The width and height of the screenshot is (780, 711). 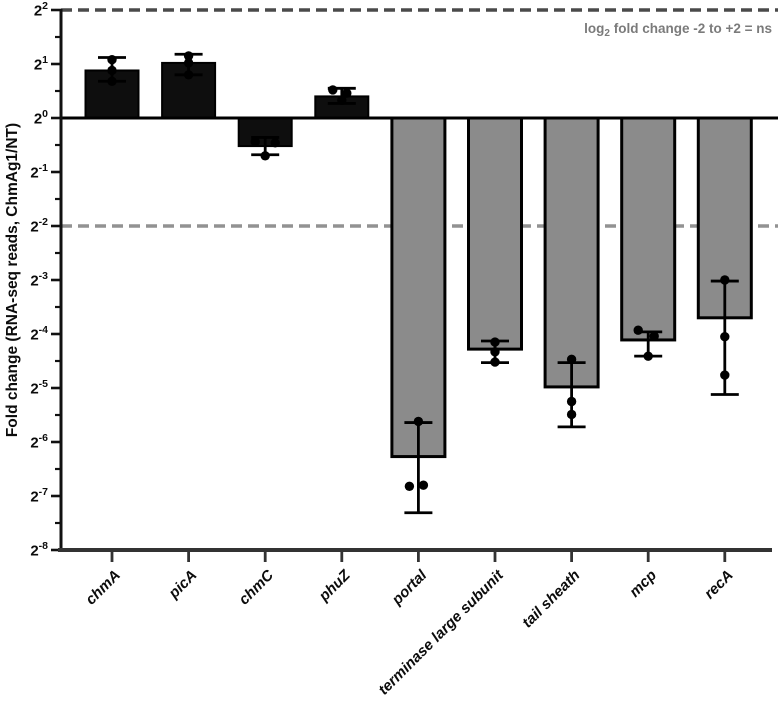 What do you see at coordinates (495, 233) in the screenshot?
I see `bar-terminase-large-subunit` at bounding box center [495, 233].